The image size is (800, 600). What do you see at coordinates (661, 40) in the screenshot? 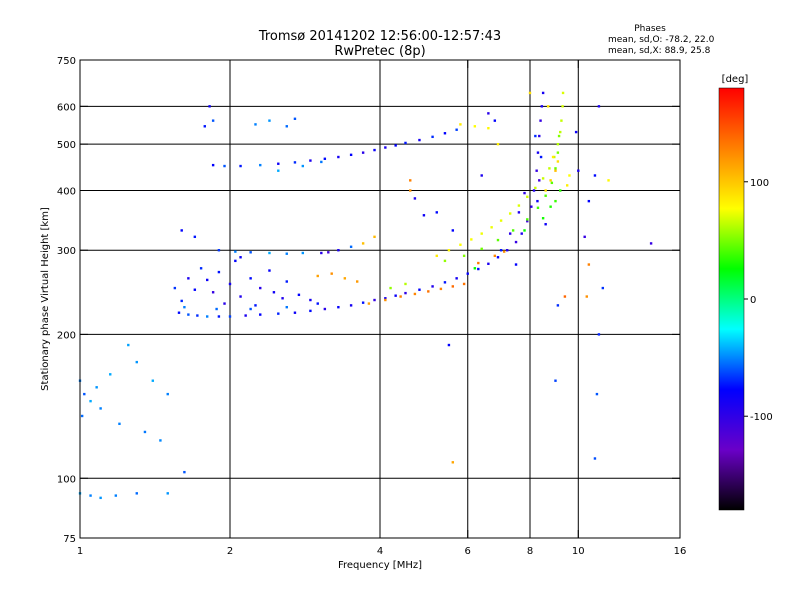
I see `stats-line-o: mean, sd,O: -78.2, 22.0` at bounding box center [661, 40].